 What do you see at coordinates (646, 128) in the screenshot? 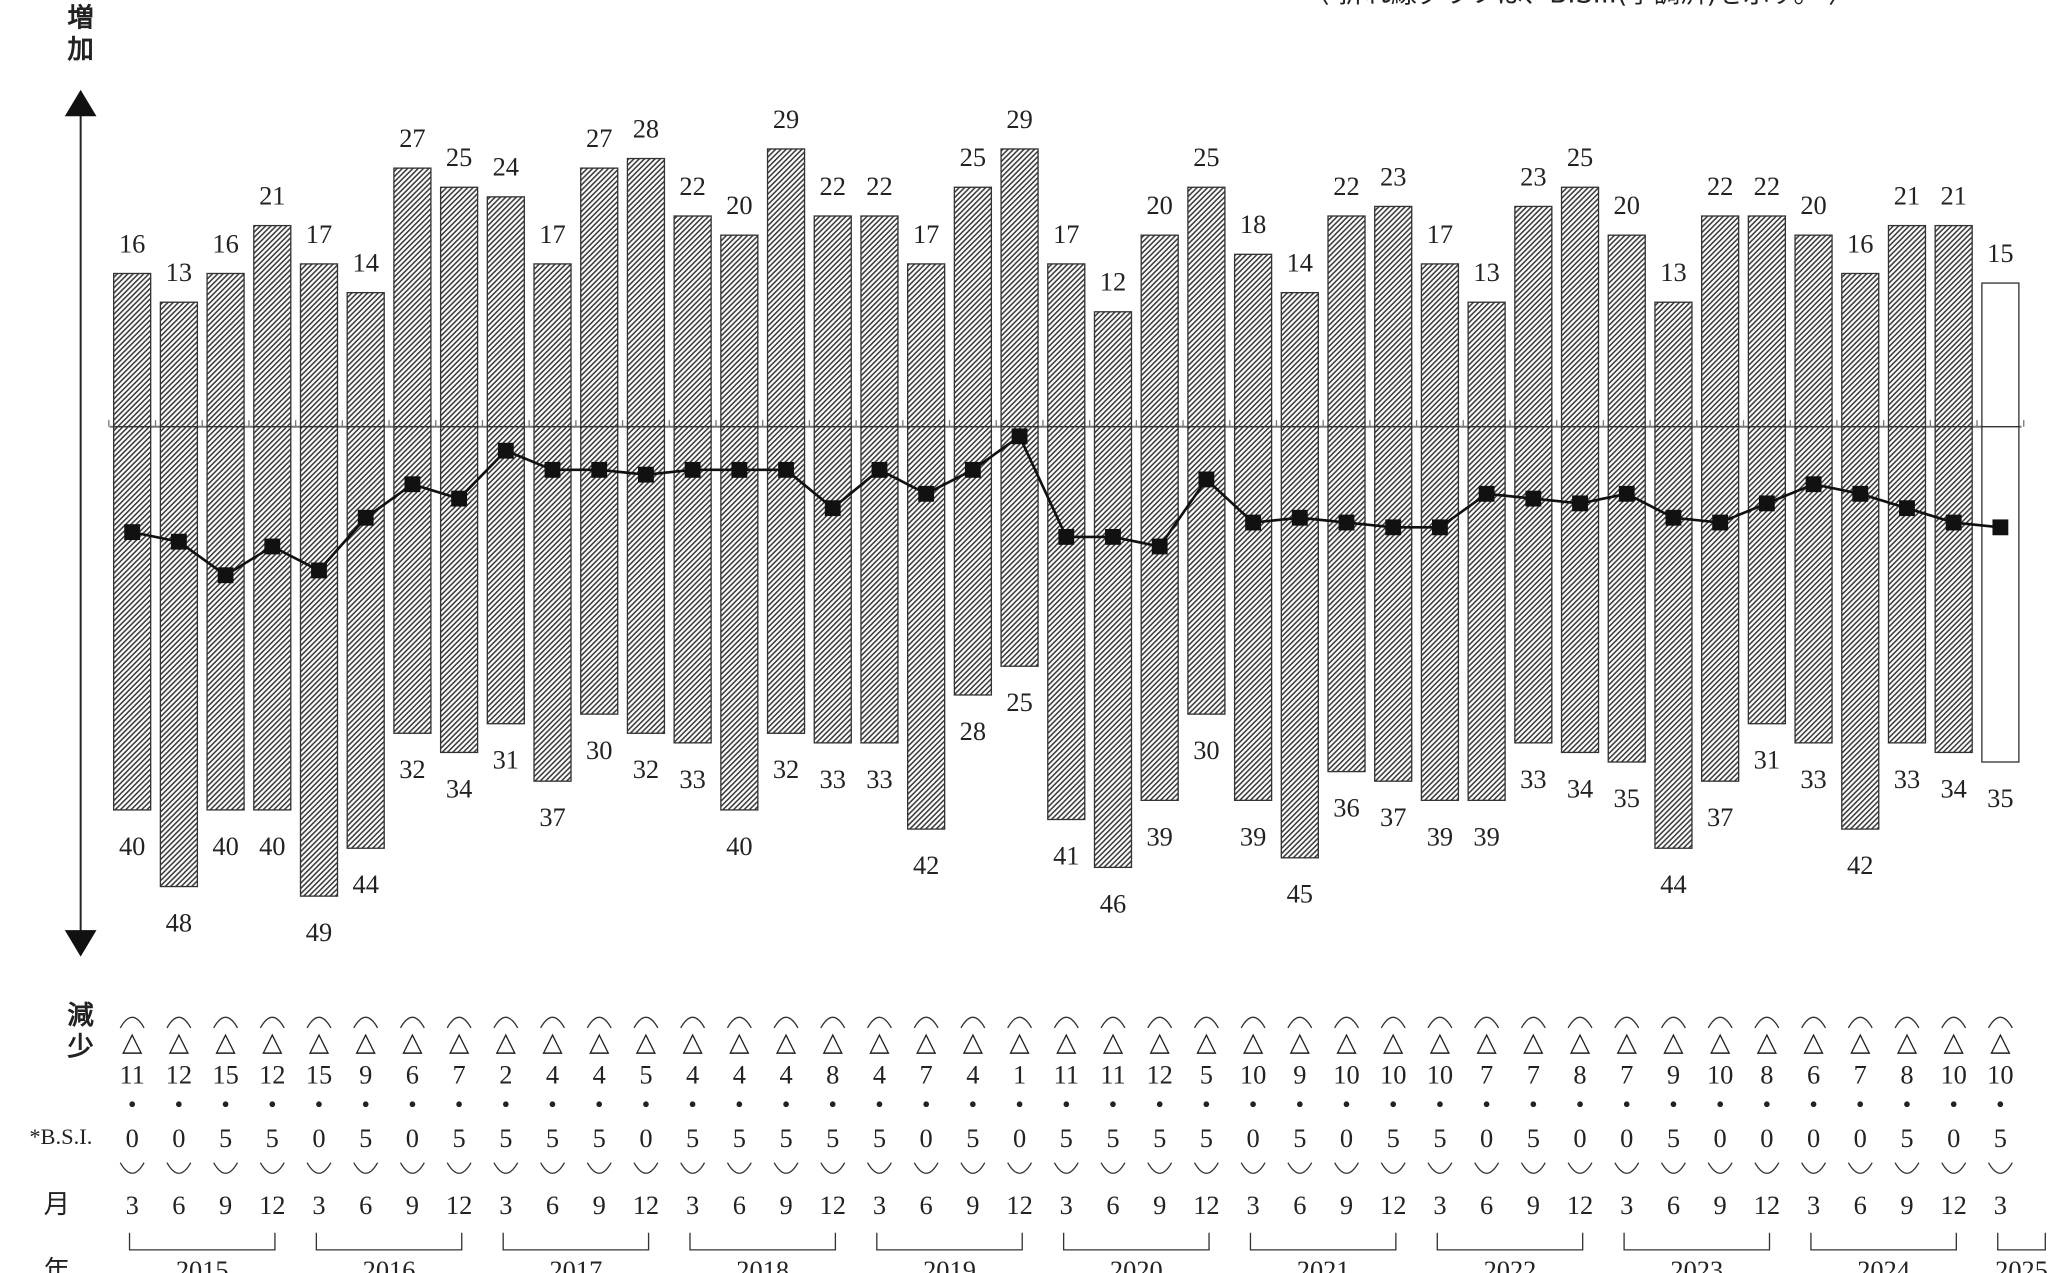
I see `increase-value-label: 28` at bounding box center [646, 128].